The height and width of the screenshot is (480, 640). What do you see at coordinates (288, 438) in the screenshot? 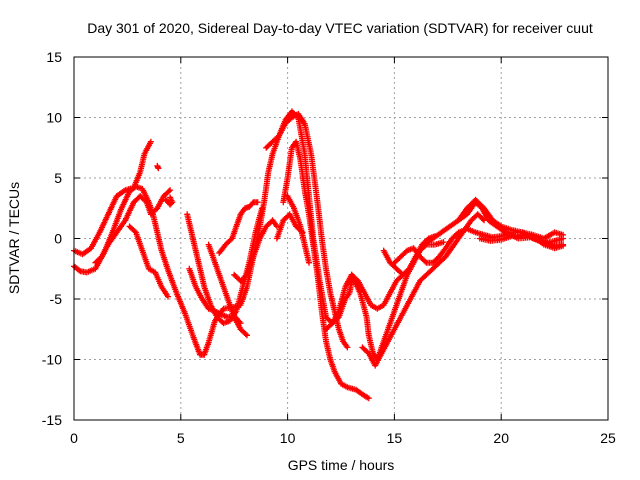
I see `x-tick-label: 10` at bounding box center [288, 438].